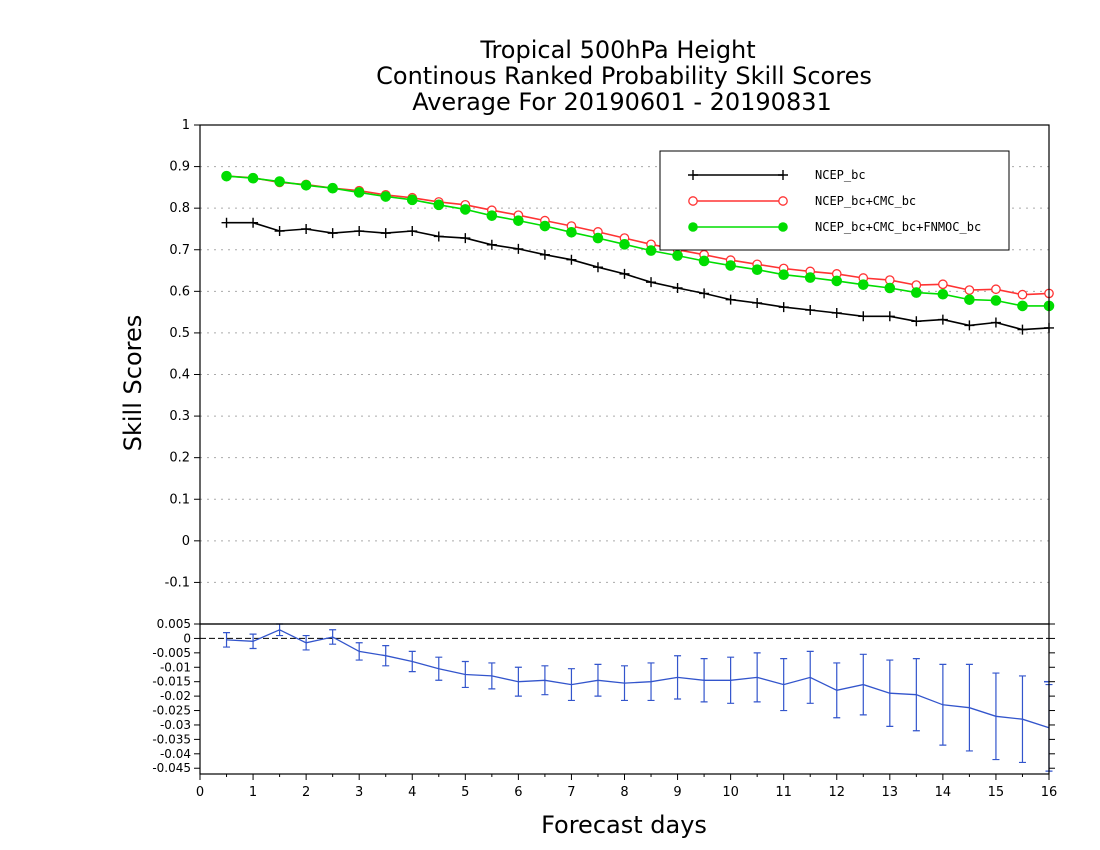  I want to click on y-tick-label: 0.2, so click(179, 458).